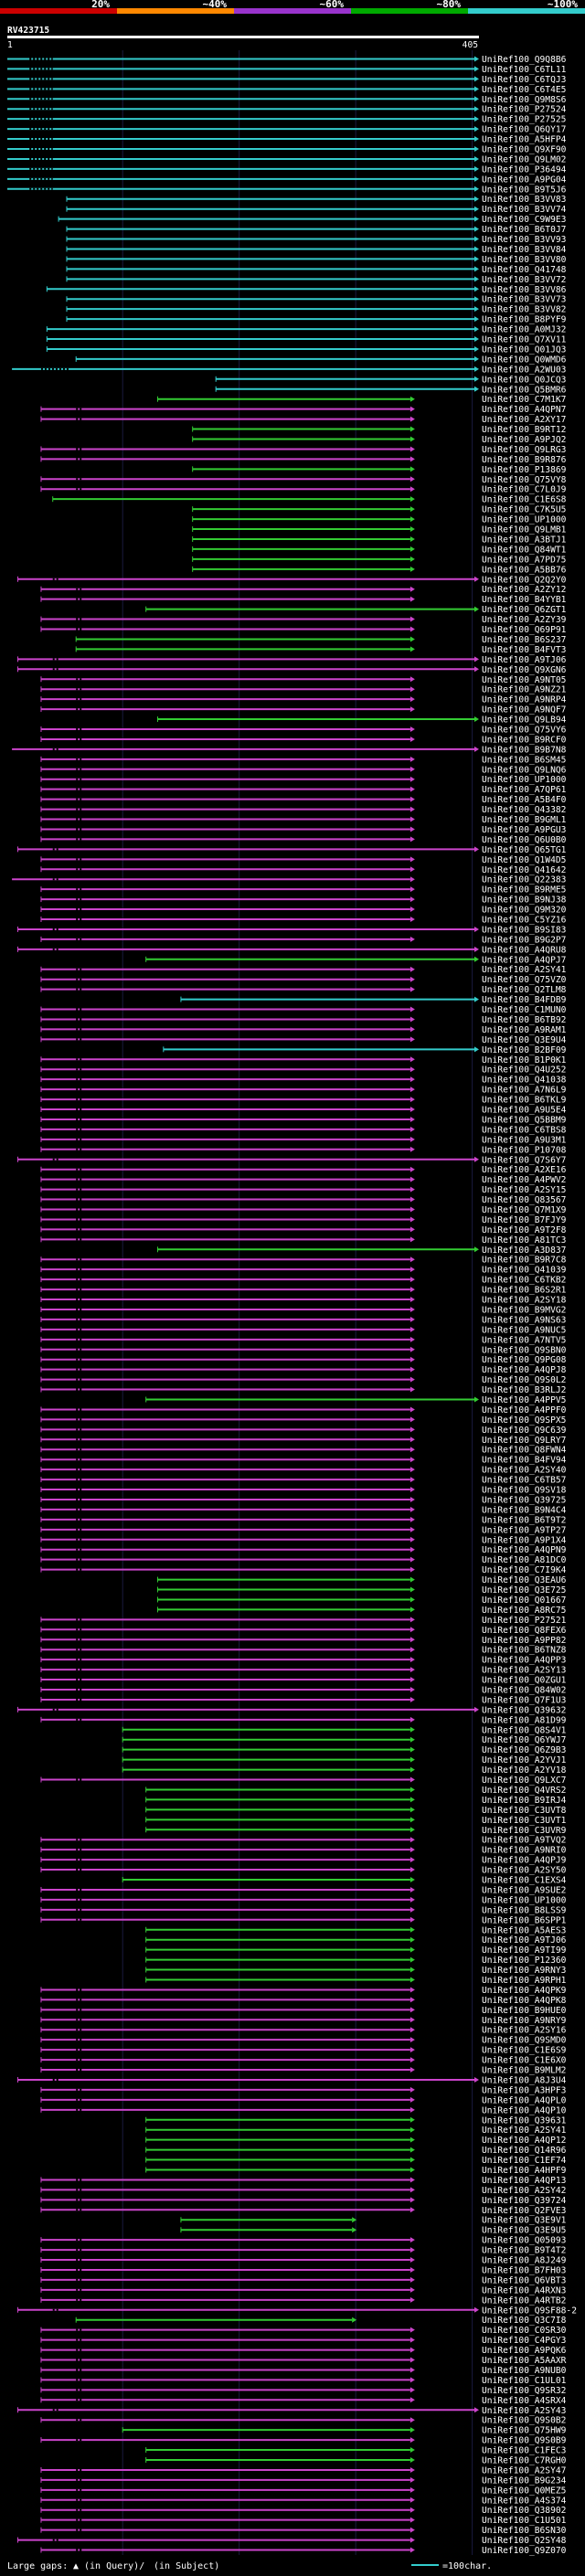 Image resolution: width=585 pixels, height=2576 pixels. I want to click on hit-label: UniRef100_A9RNY3, so click(524, 1971).